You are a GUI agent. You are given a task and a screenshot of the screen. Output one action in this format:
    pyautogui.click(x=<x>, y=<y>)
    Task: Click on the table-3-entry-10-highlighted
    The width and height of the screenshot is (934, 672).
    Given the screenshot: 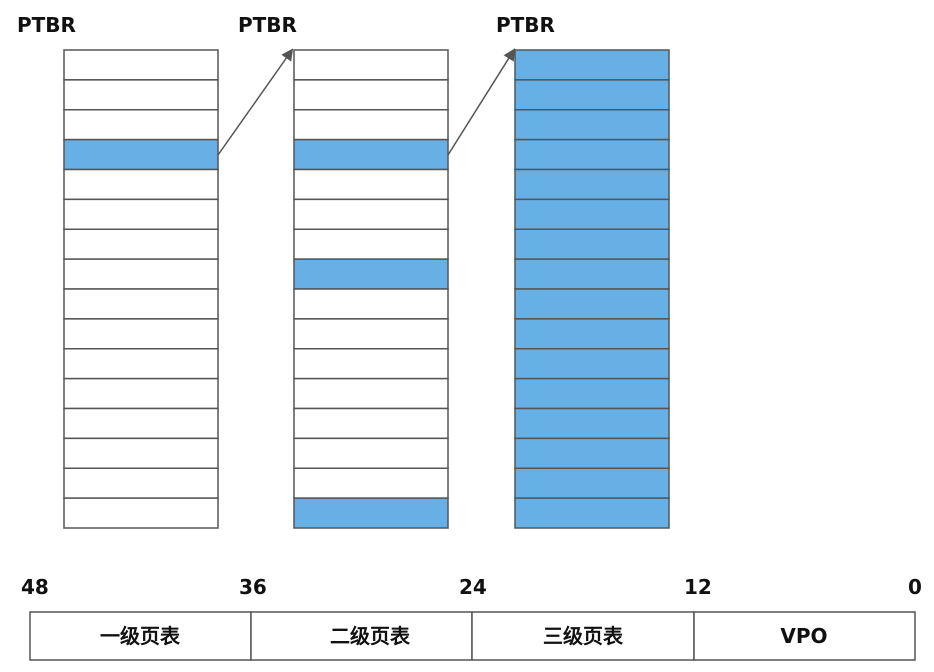 What is the action you would take?
    pyautogui.click(x=592, y=334)
    